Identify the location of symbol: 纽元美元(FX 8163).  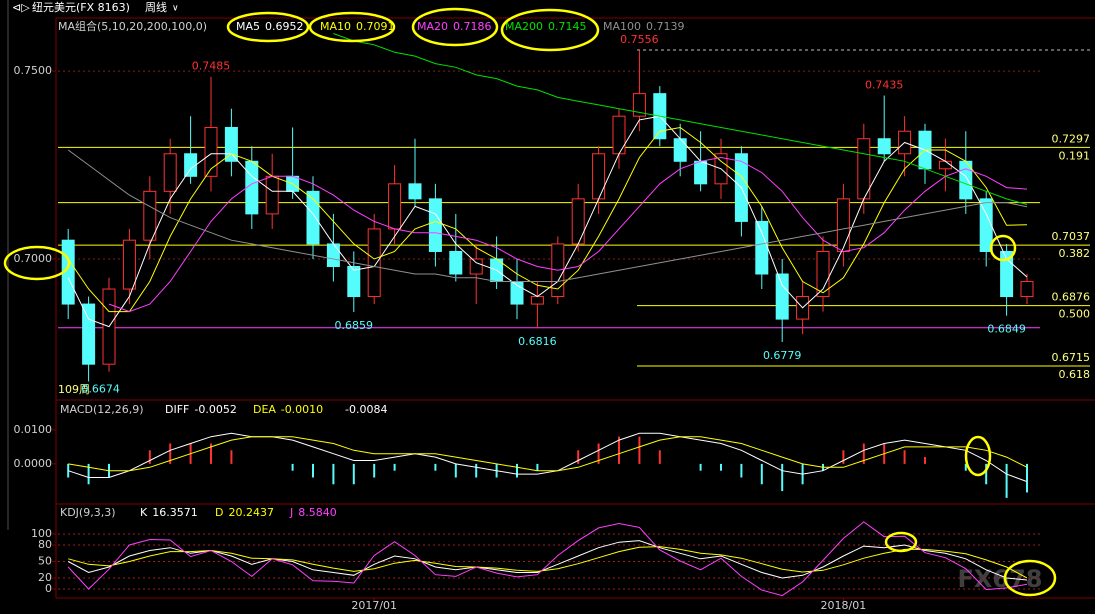
(81, 7).